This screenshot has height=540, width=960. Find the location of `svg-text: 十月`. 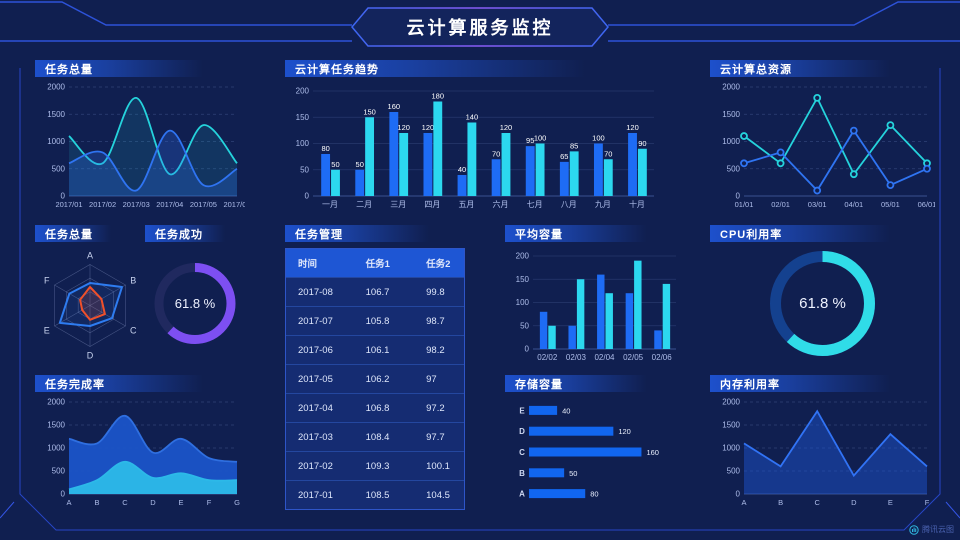

svg-text: 十月 is located at coordinates (637, 204).